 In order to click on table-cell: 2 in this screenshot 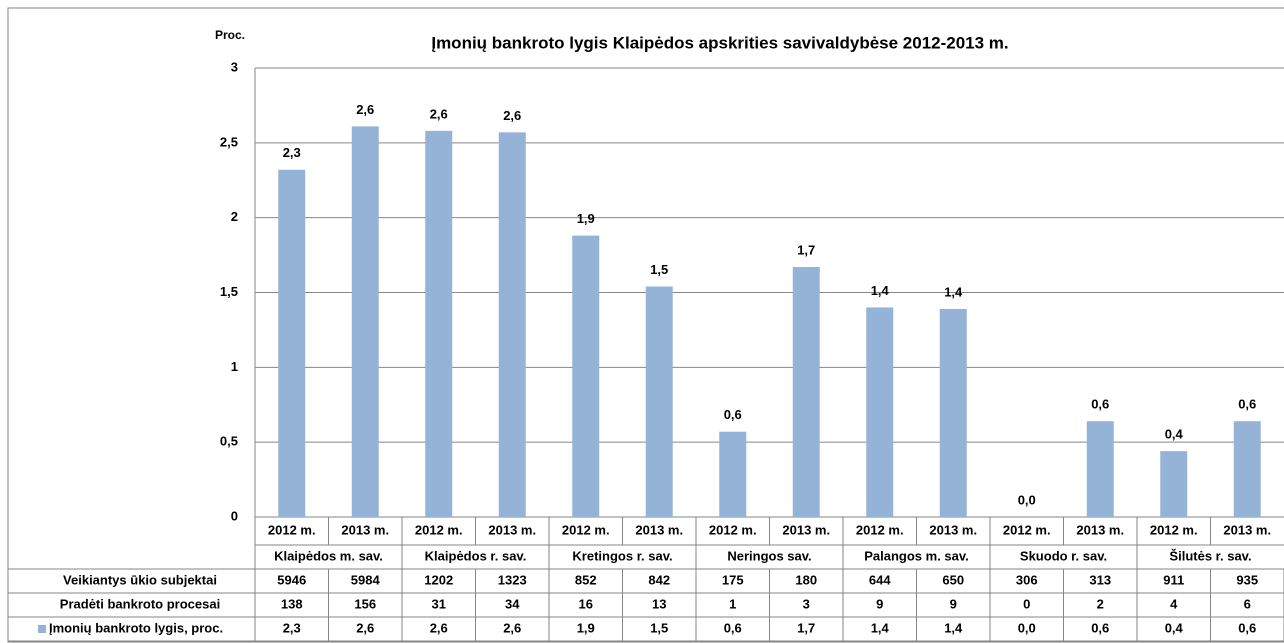, I will do `click(1100, 603)`.